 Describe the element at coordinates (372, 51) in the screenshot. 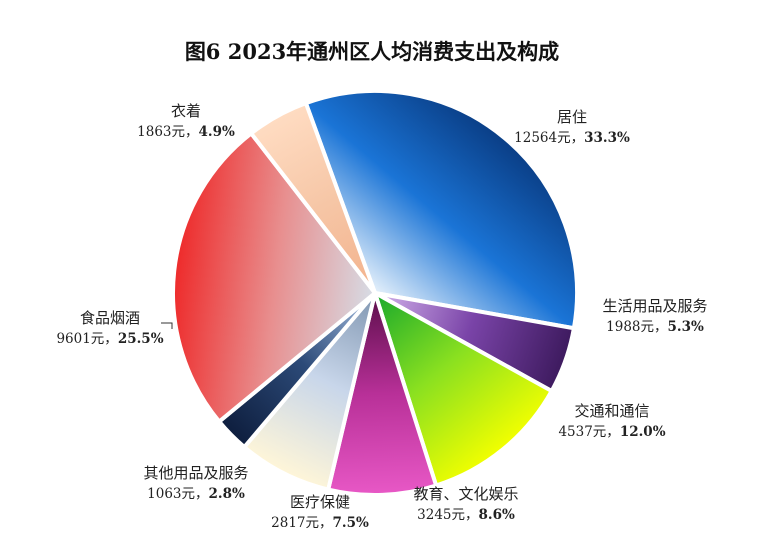

I see `chart-title: 图6 2023年通州区人均消费支出及构成` at that location.